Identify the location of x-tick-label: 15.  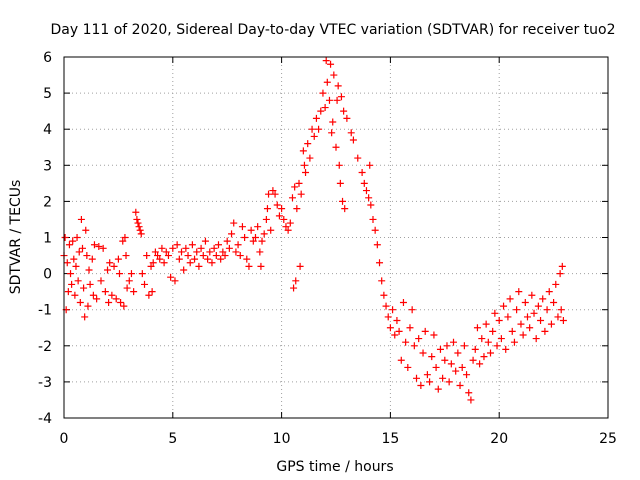
(390, 439).